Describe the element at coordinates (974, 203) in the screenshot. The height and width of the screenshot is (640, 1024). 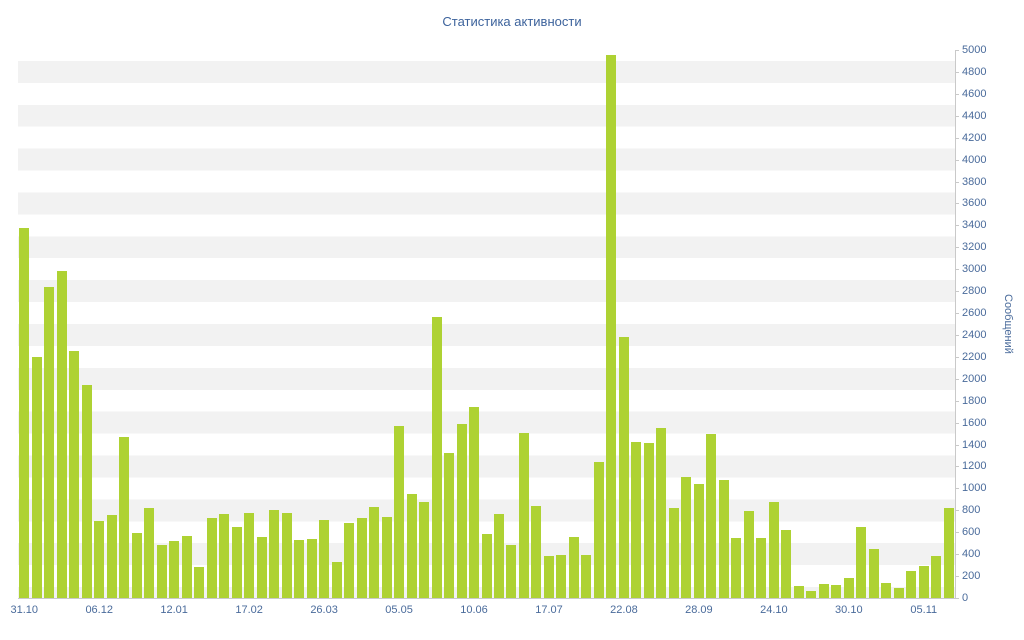
I see `y-tick-label: 3600` at that location.